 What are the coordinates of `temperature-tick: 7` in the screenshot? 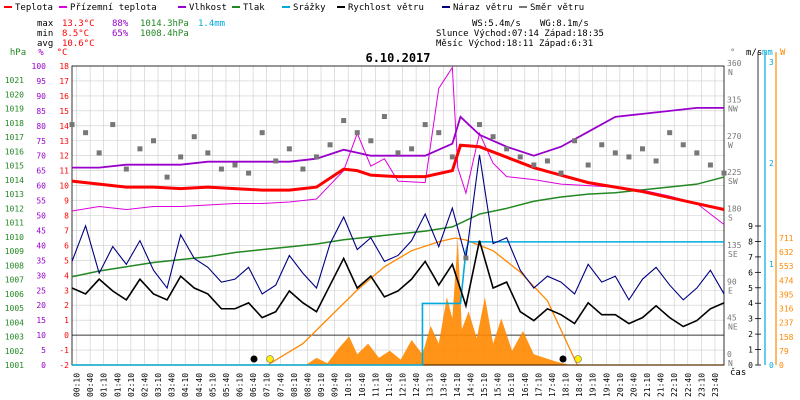 It's located at (66, 230).